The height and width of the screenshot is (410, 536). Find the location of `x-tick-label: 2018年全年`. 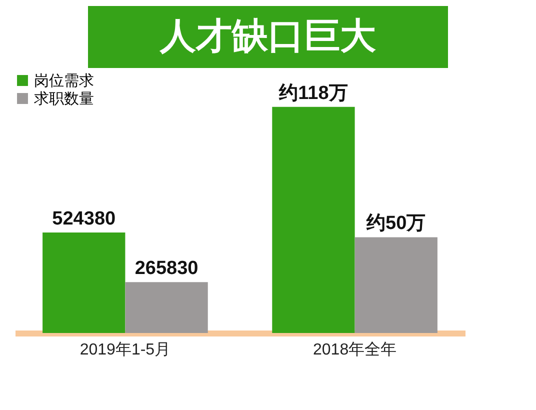

x-tick-label: 2018年全年 is located at coordinates (355, 350).